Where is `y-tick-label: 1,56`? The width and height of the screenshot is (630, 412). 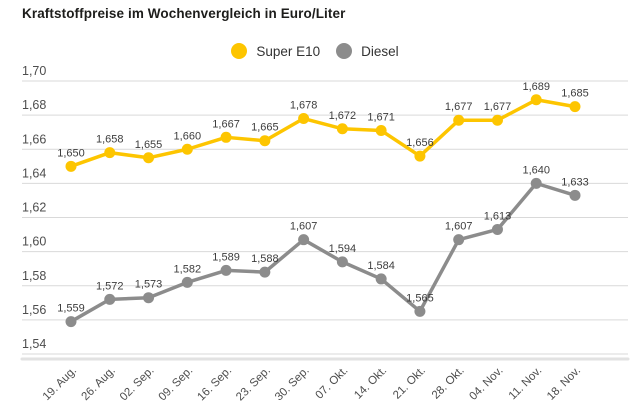 y-tick-label: 1,56 is located at coordinates (34, 310).